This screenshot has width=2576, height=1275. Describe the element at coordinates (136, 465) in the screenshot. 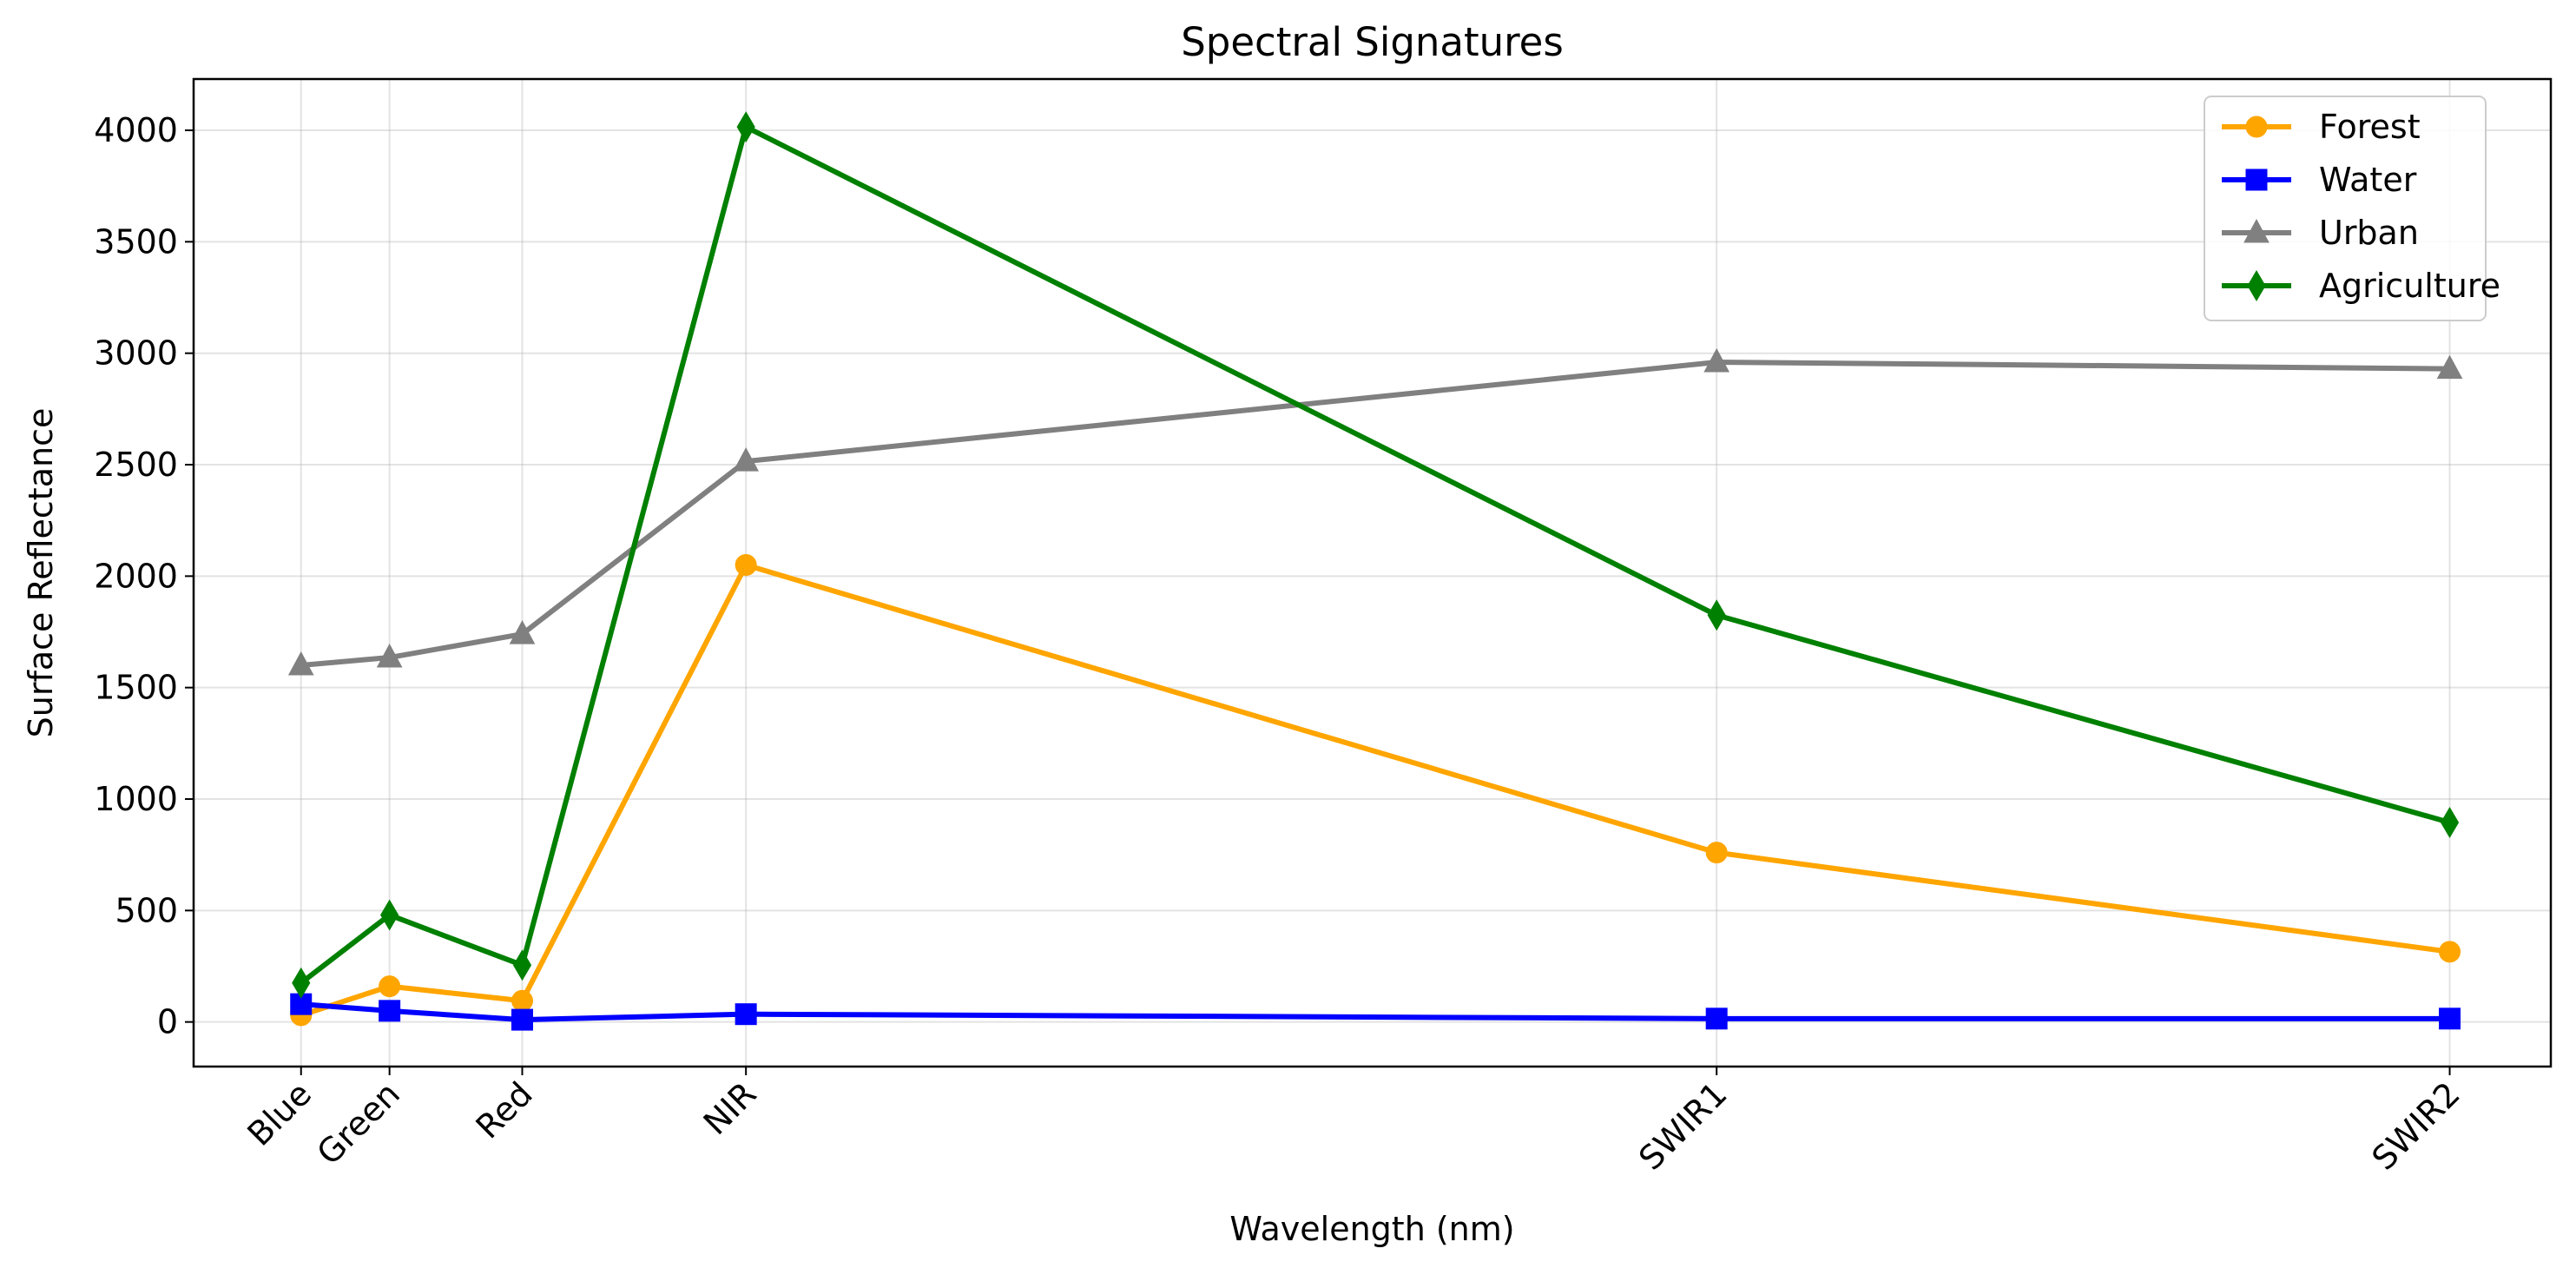

I see `y-tick-label: 2500` at that location.